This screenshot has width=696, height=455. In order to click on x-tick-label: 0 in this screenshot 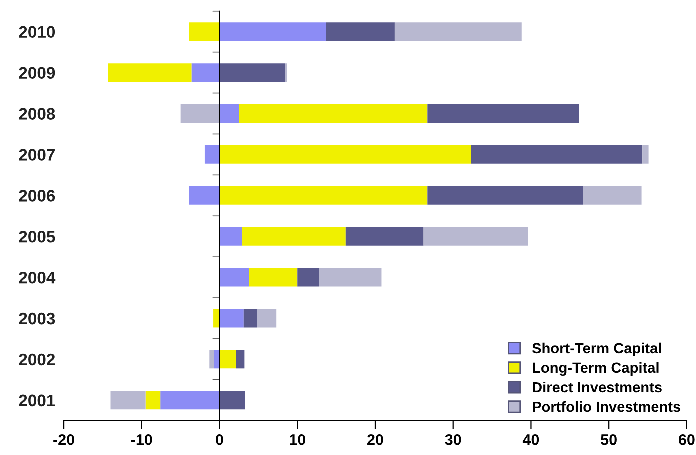, I will do `click(220, 440)`.